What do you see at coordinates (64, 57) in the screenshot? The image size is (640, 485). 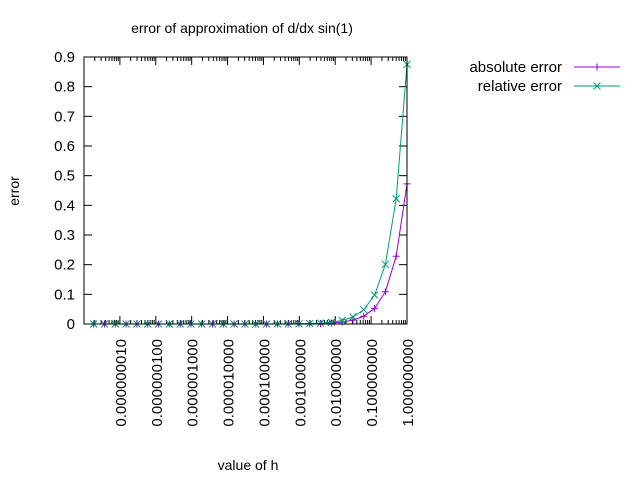 I see `y-tick-label: 0.9` at bounding box center [64, 57].